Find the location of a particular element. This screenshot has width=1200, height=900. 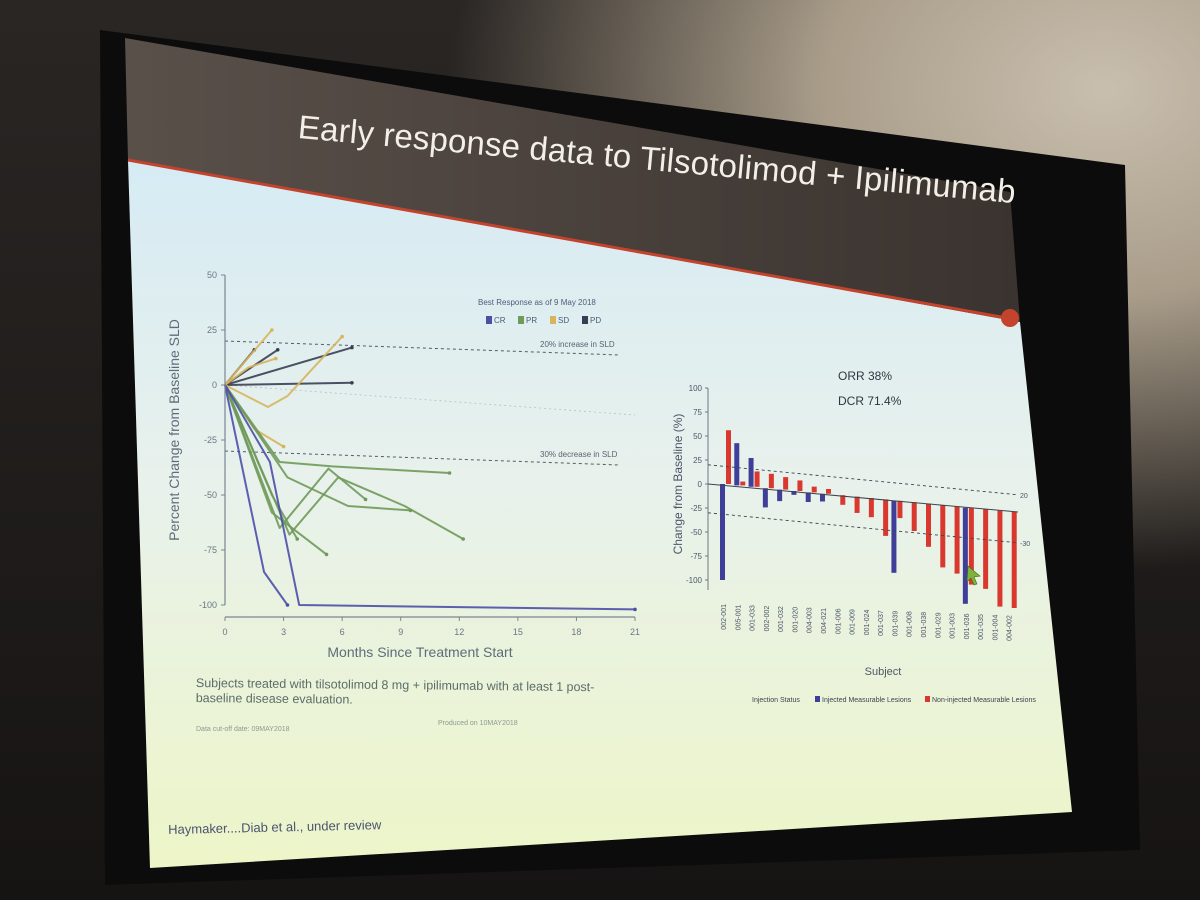

spider-grid: 20% increase in SLD 30% decrease in SLD is located at coordinates (430, 403).